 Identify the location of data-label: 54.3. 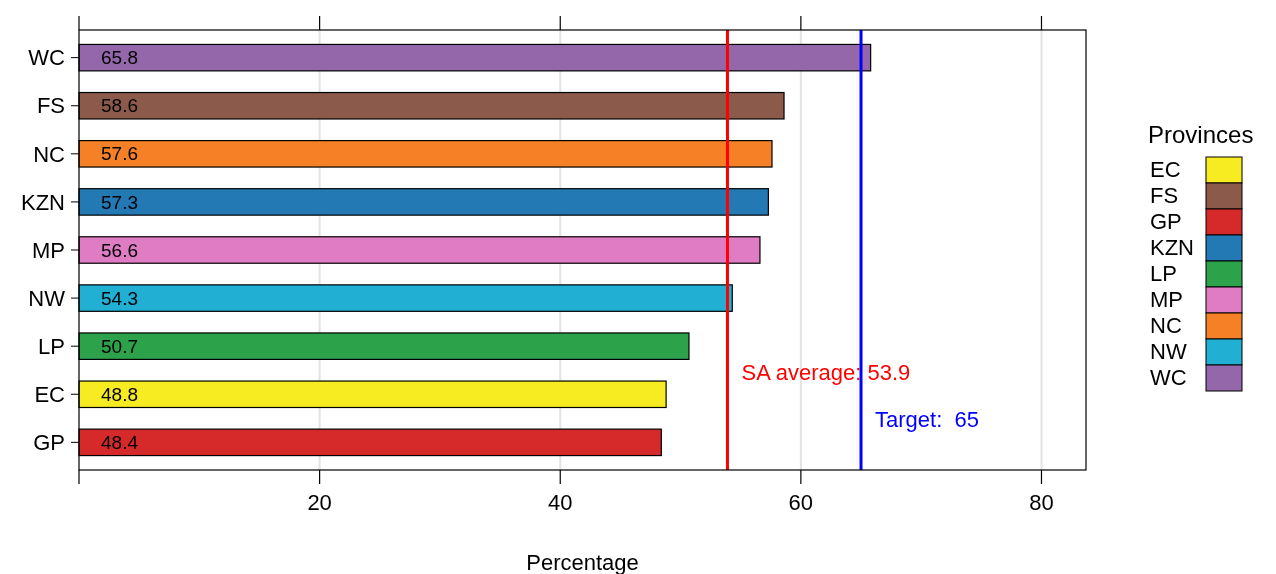
(119, 298).